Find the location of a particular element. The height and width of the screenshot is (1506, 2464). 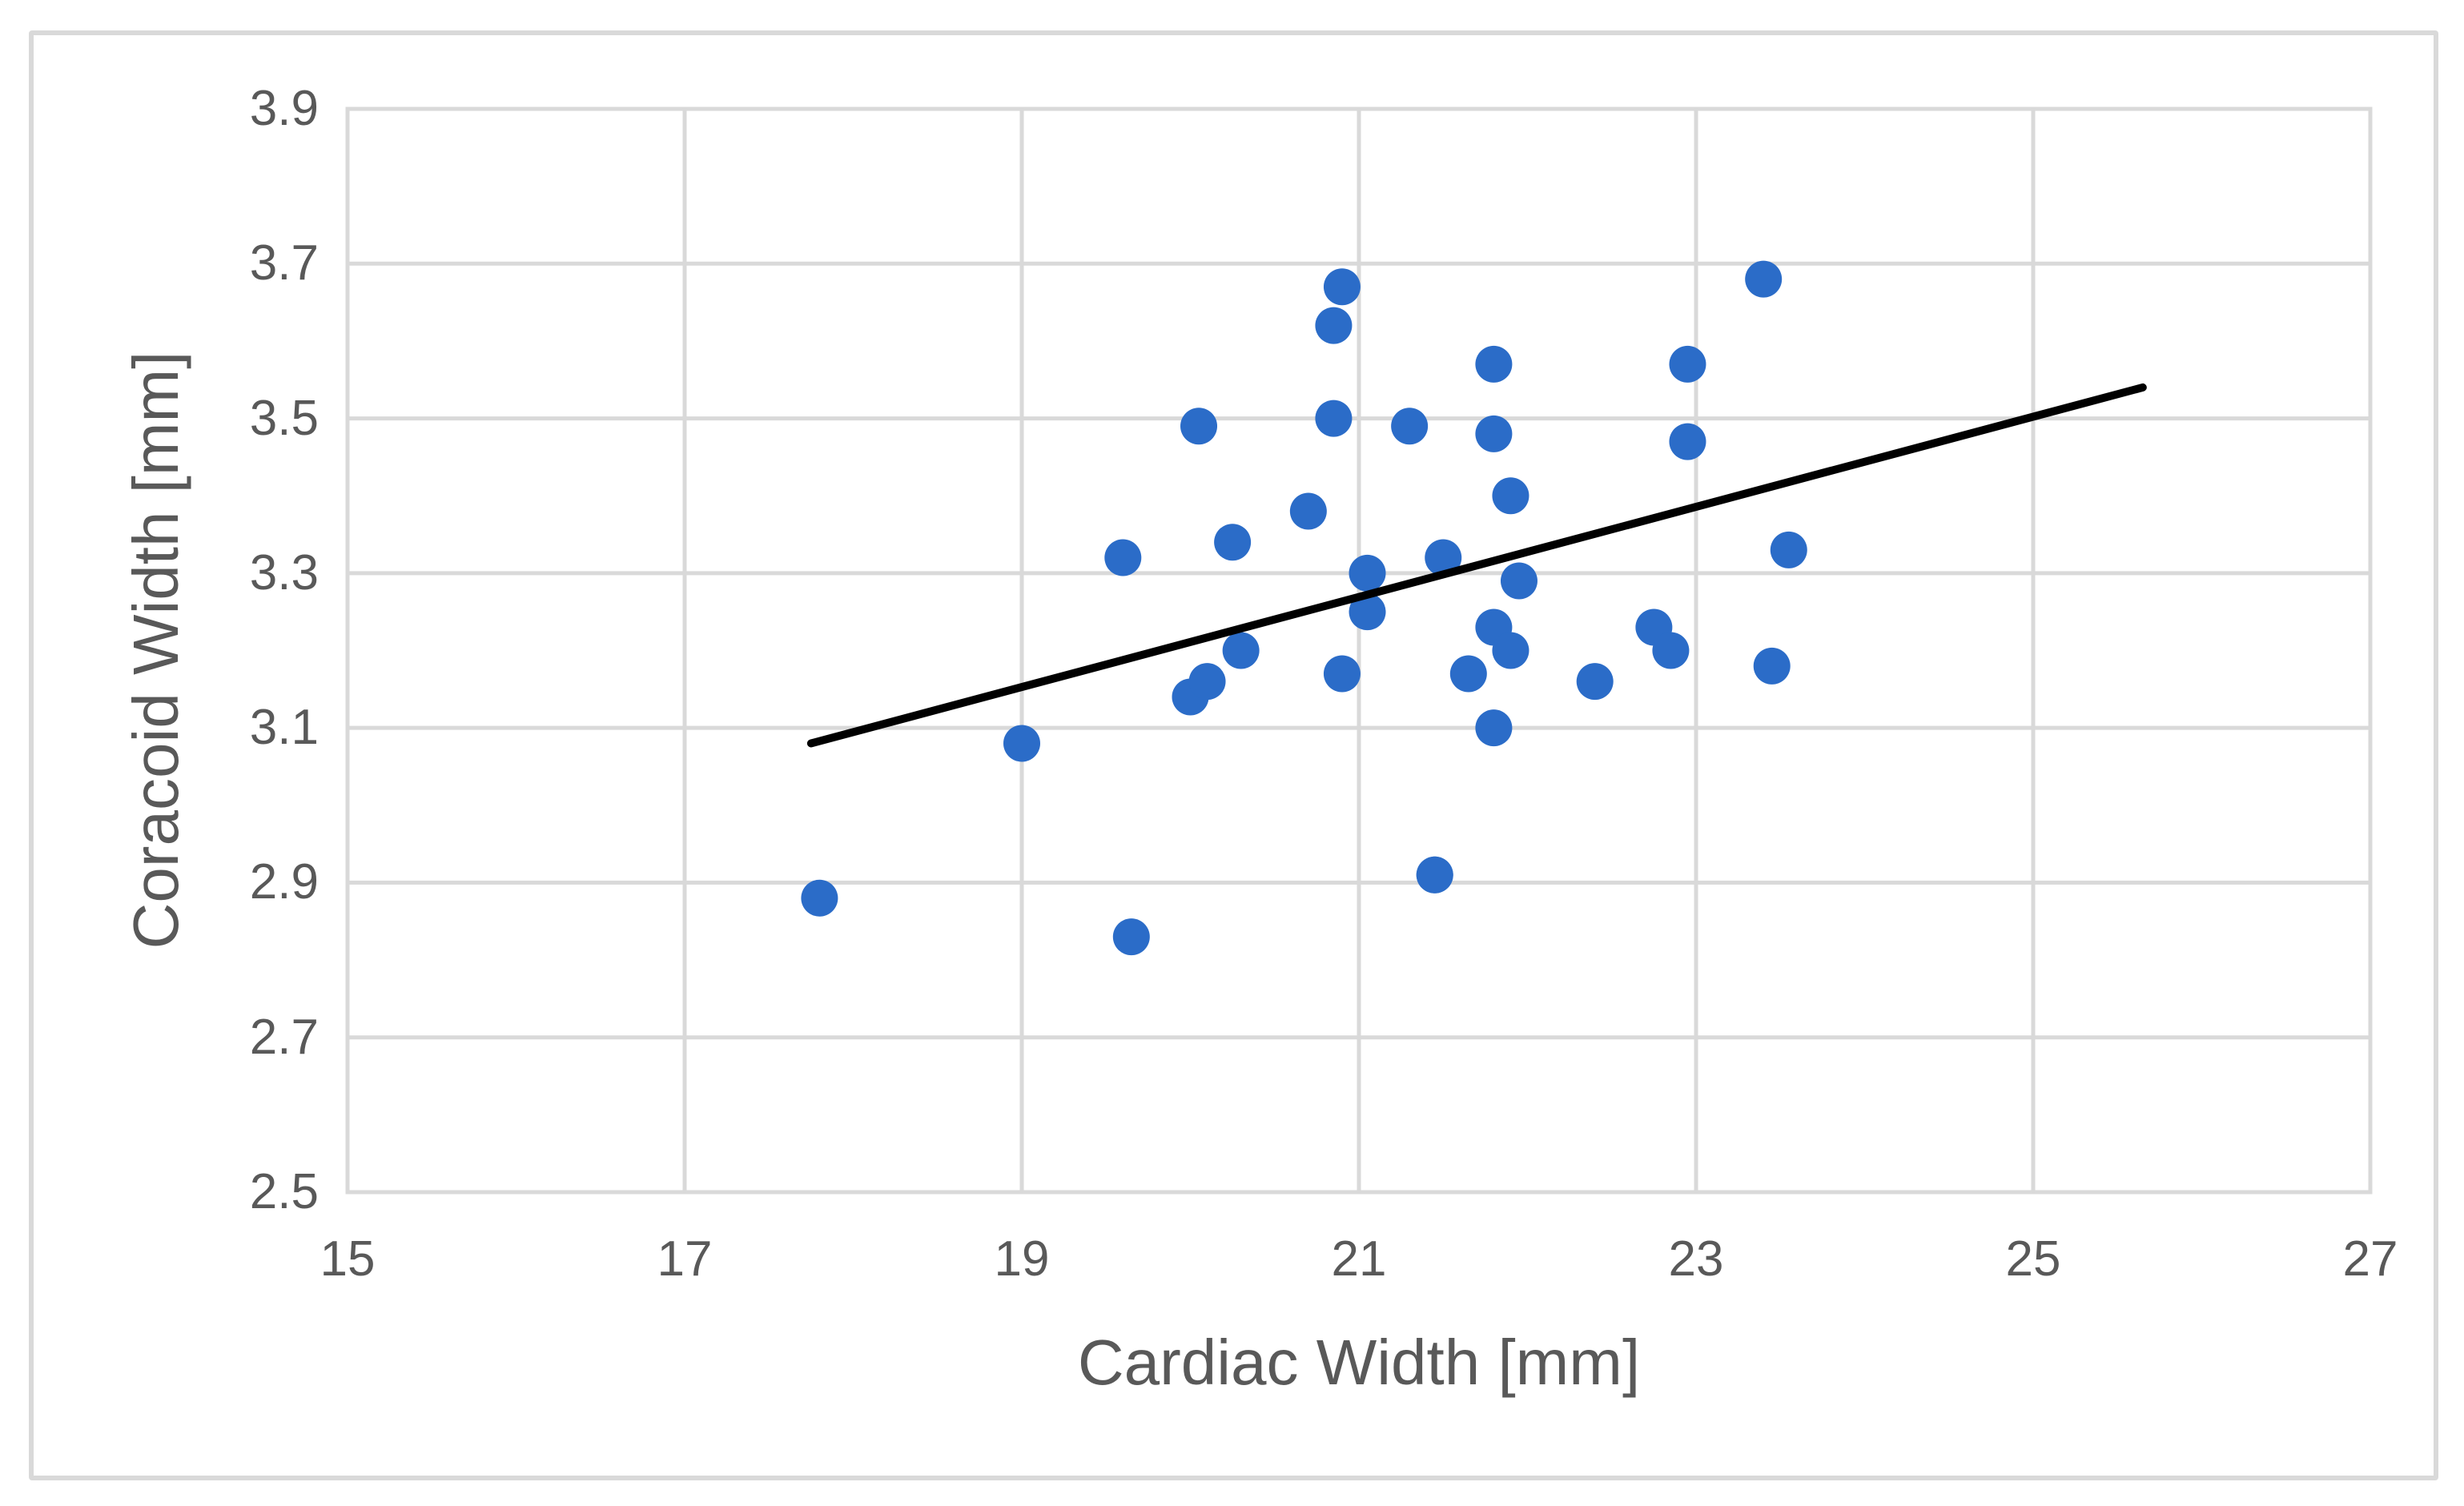

y-tick-label: 2.9 is located at coordinates (284, 882).